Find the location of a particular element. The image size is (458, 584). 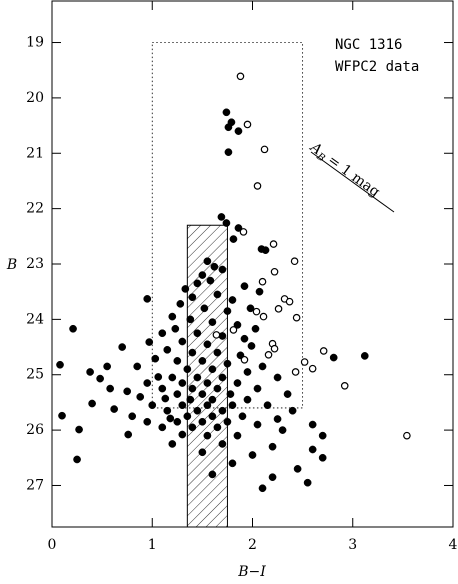

y-tick-label: 23 is located at coordinates (35, 264).